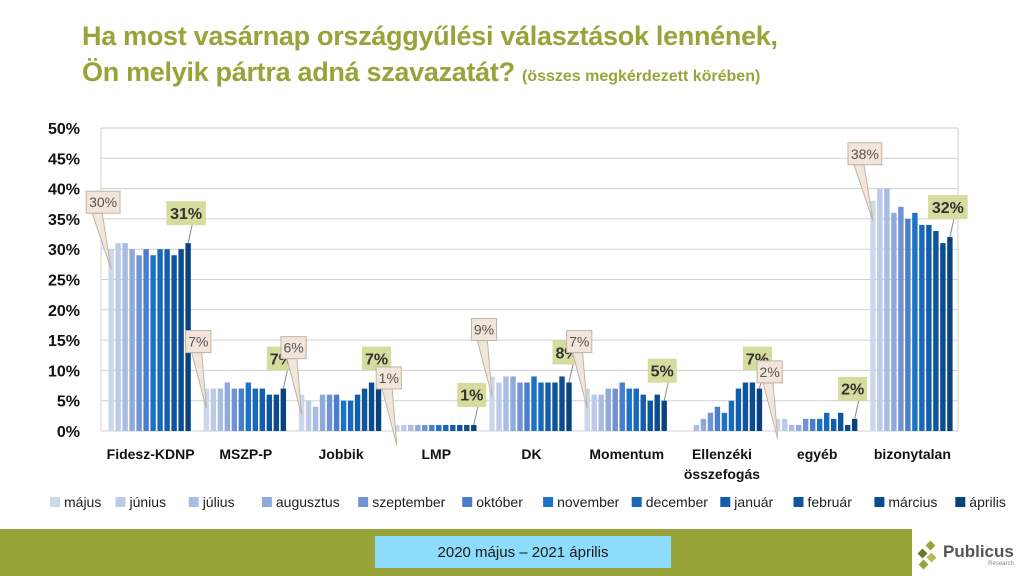  I want to click on data-label-first: 6%, so click(293, 375).